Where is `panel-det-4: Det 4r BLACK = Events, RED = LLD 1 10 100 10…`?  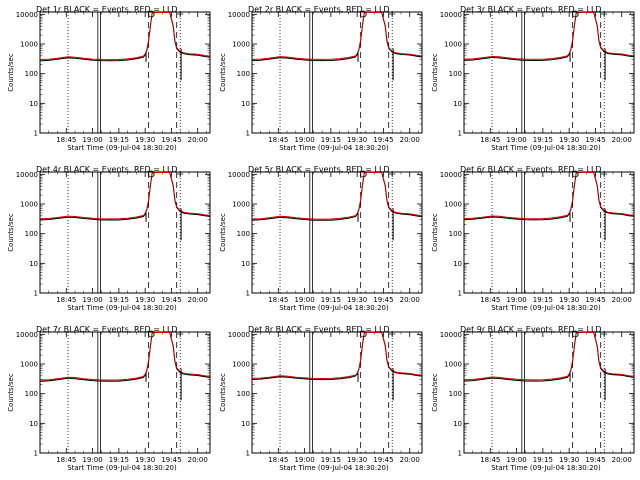
panel-det-4: Det 4r BLACK = Events, RED = LLD 1 10 100 10… is located at coordinates (109, 238).